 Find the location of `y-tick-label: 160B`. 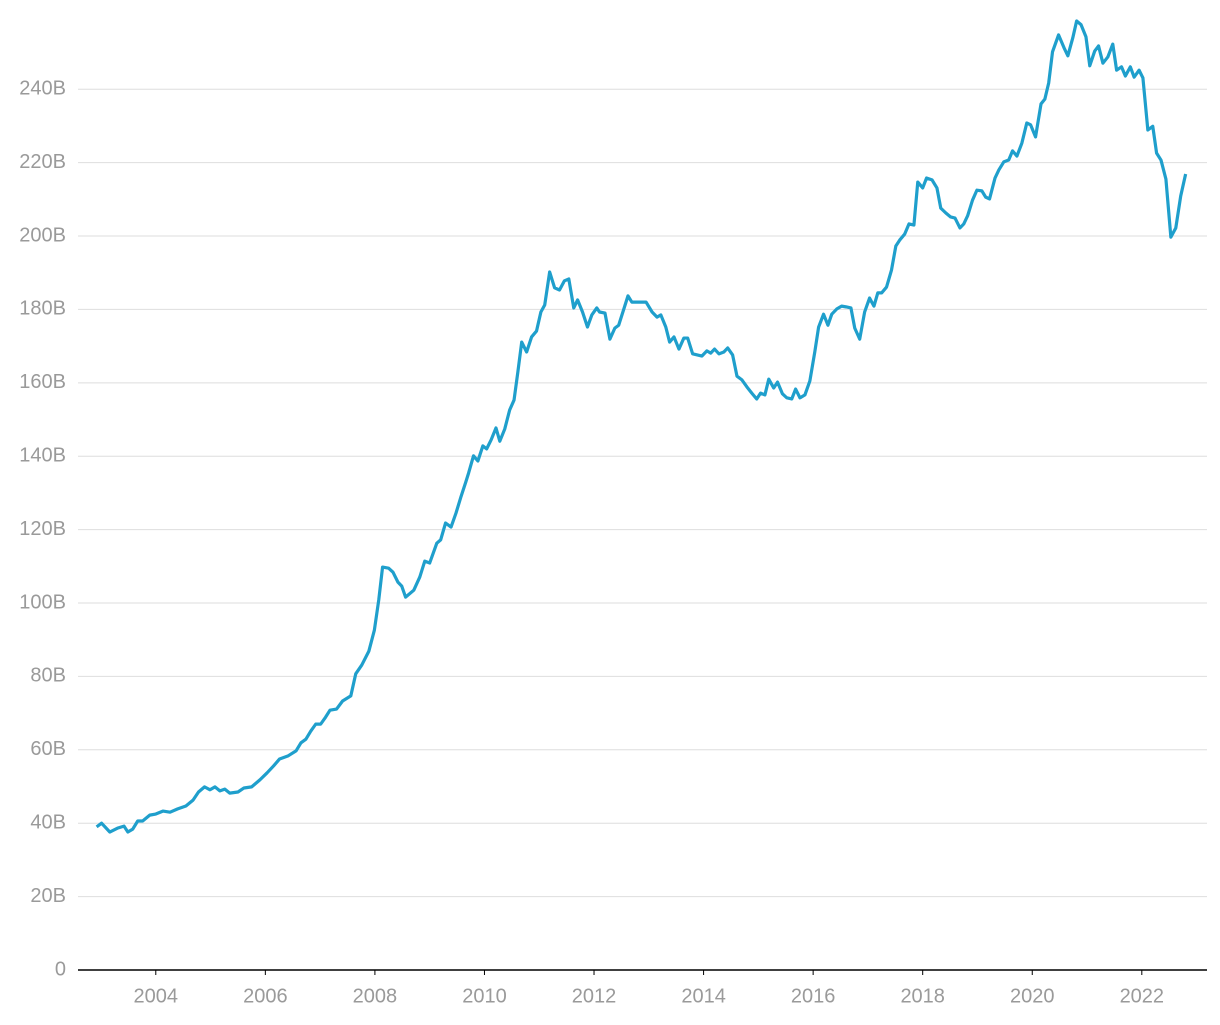

y-tick-label: 160B is located at coordinates (42, 382).